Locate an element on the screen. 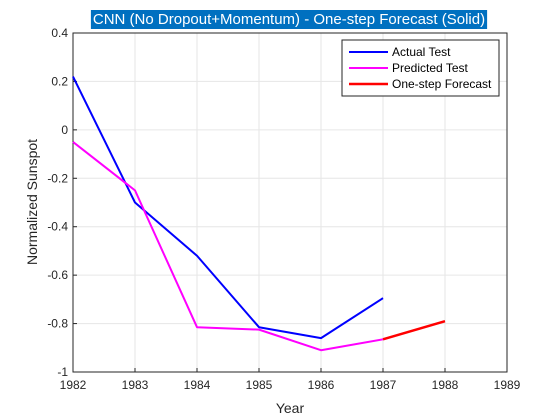  y-tick-label: 0 is located at coordinates (64, 130).